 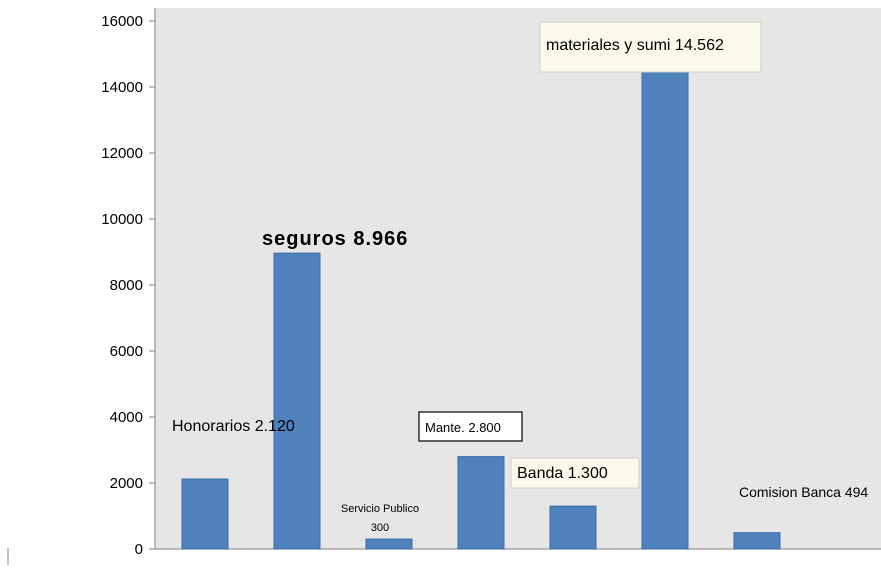 I want to click on y-axis-ticks: 0 2000 4000 6000 8000 10000 12000 14000 16000, so click(x=128, y=285).